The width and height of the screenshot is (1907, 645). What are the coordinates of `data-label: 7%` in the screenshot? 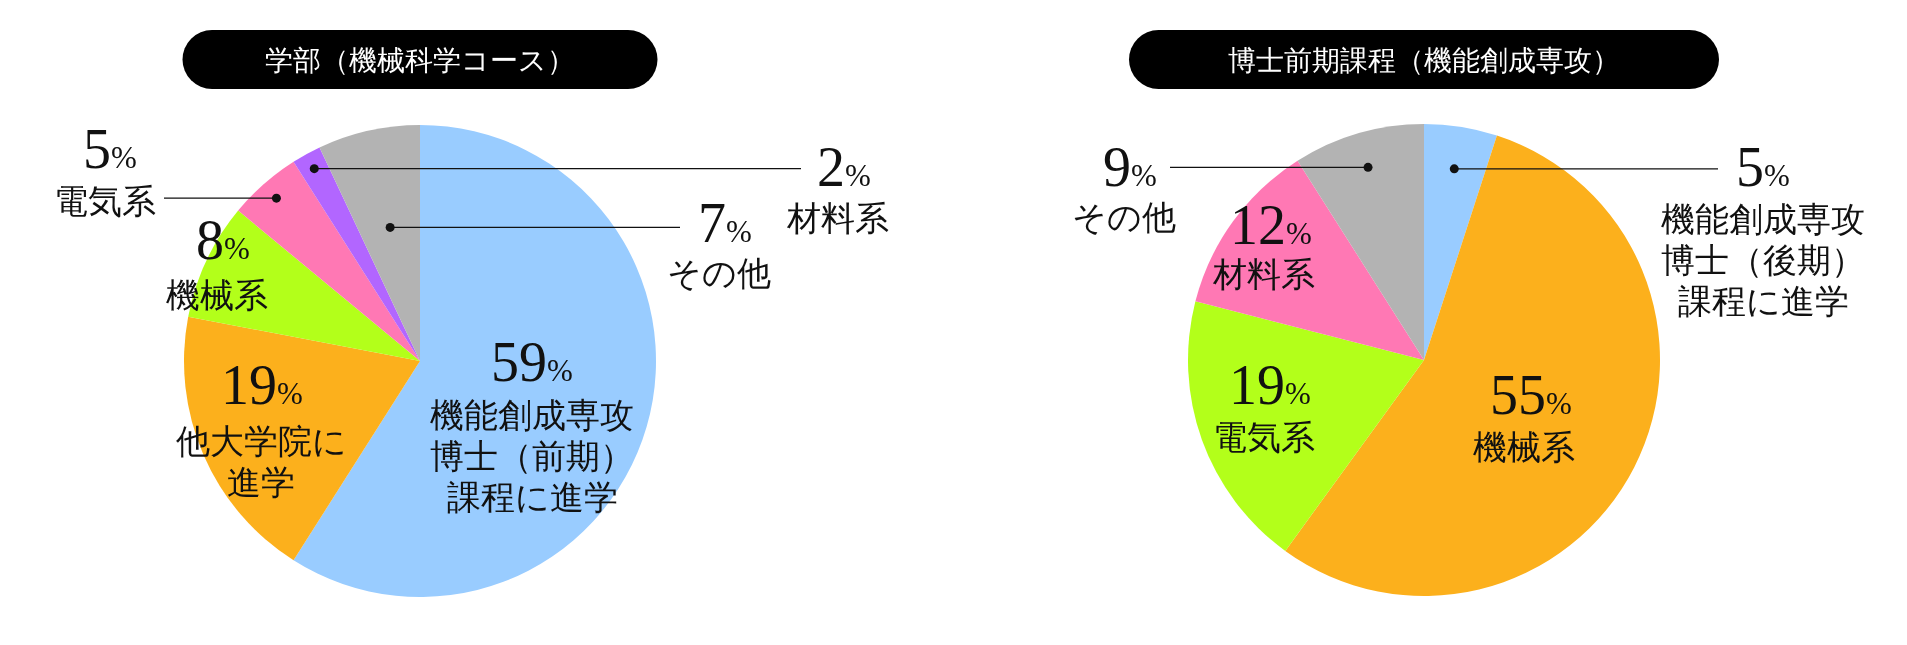 It's located at (725, 223).